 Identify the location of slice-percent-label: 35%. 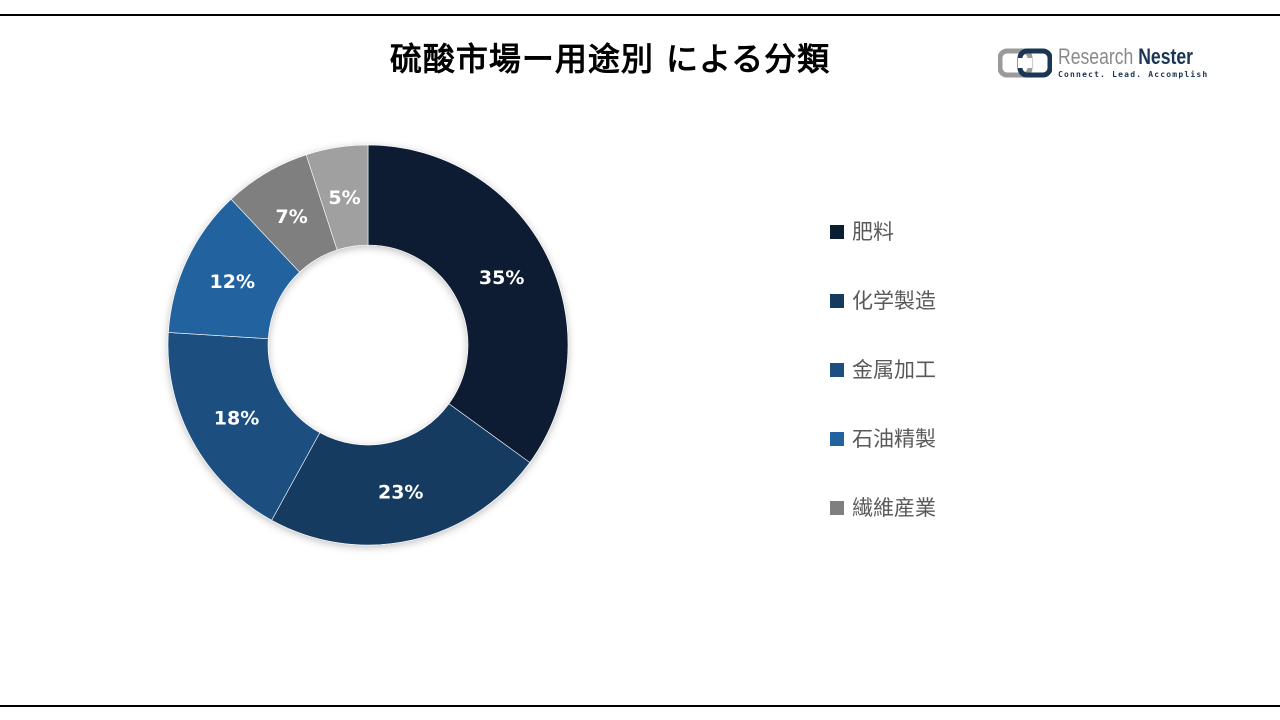
(501, 278).